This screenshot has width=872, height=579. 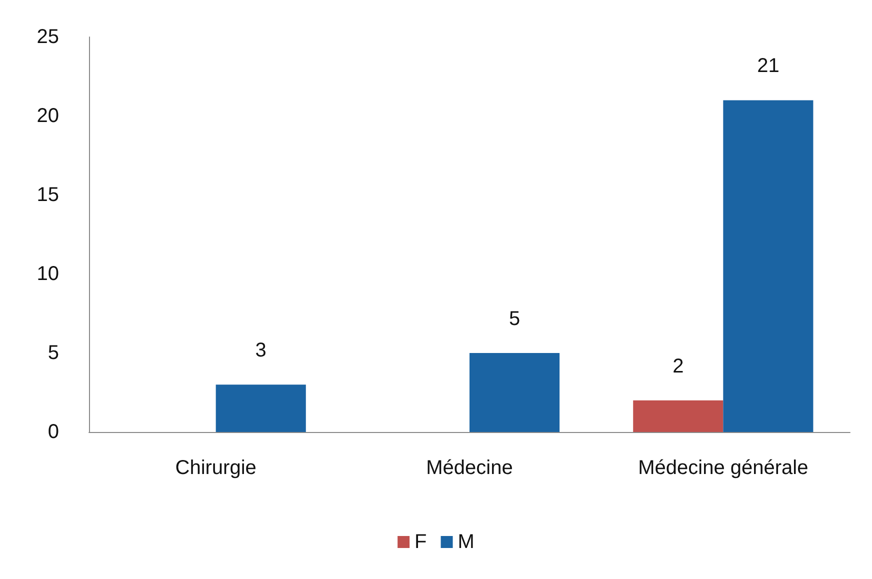 I want to click on x-tick-label: Chirurgie, so click(x=215, y=468).